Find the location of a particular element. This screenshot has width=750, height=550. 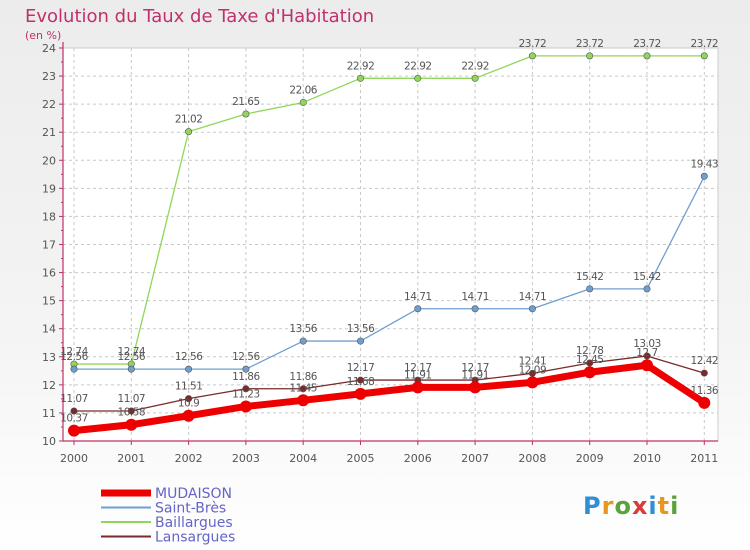

x-tick-label: 2007 is located at coordinates (475, 458).